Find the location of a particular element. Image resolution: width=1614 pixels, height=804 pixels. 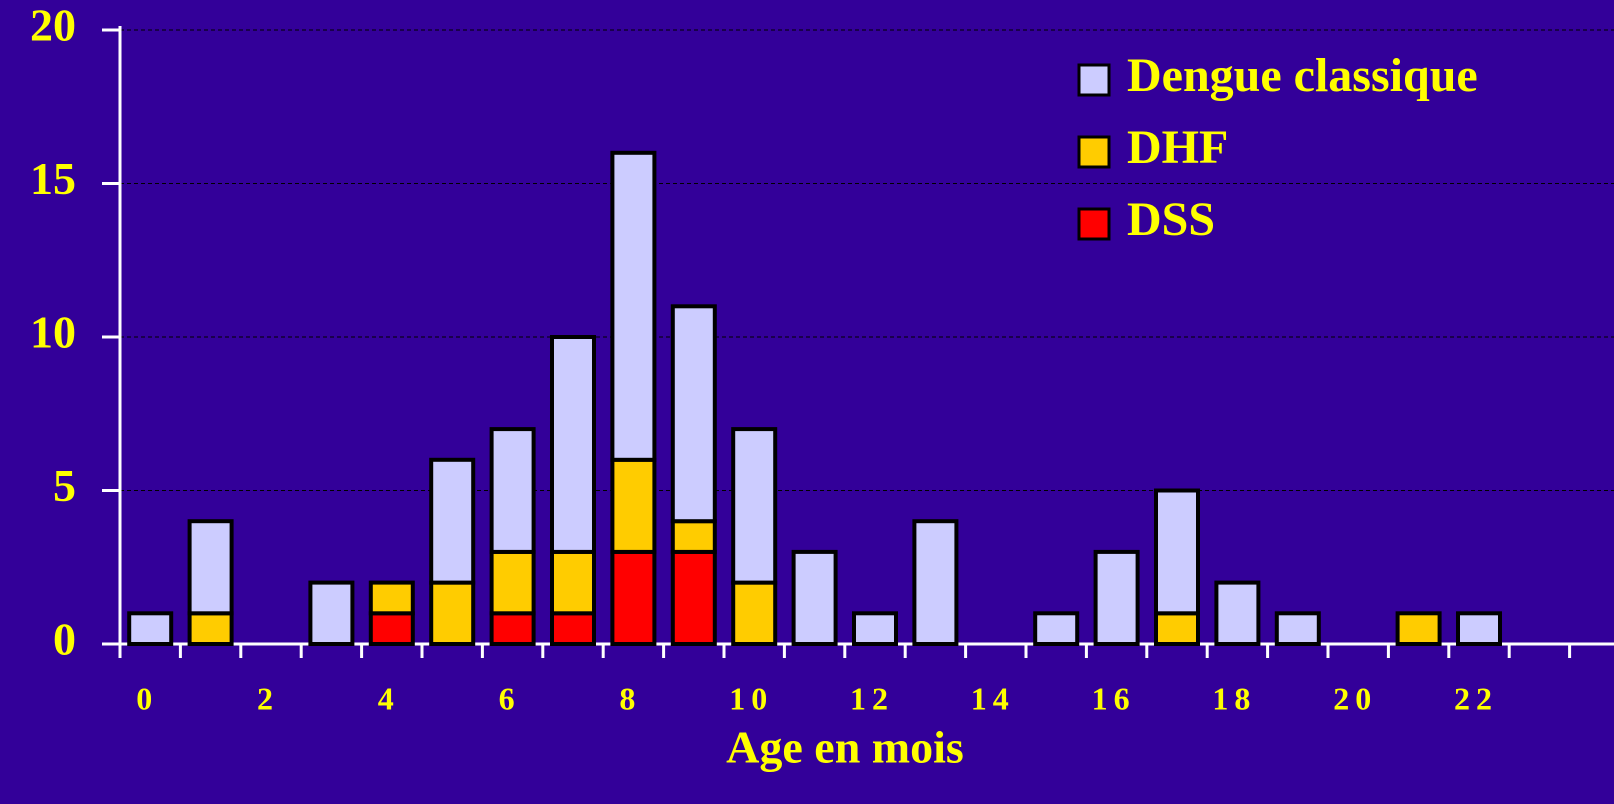

x-tick-label: 14 is located at coordinates (993, 698).